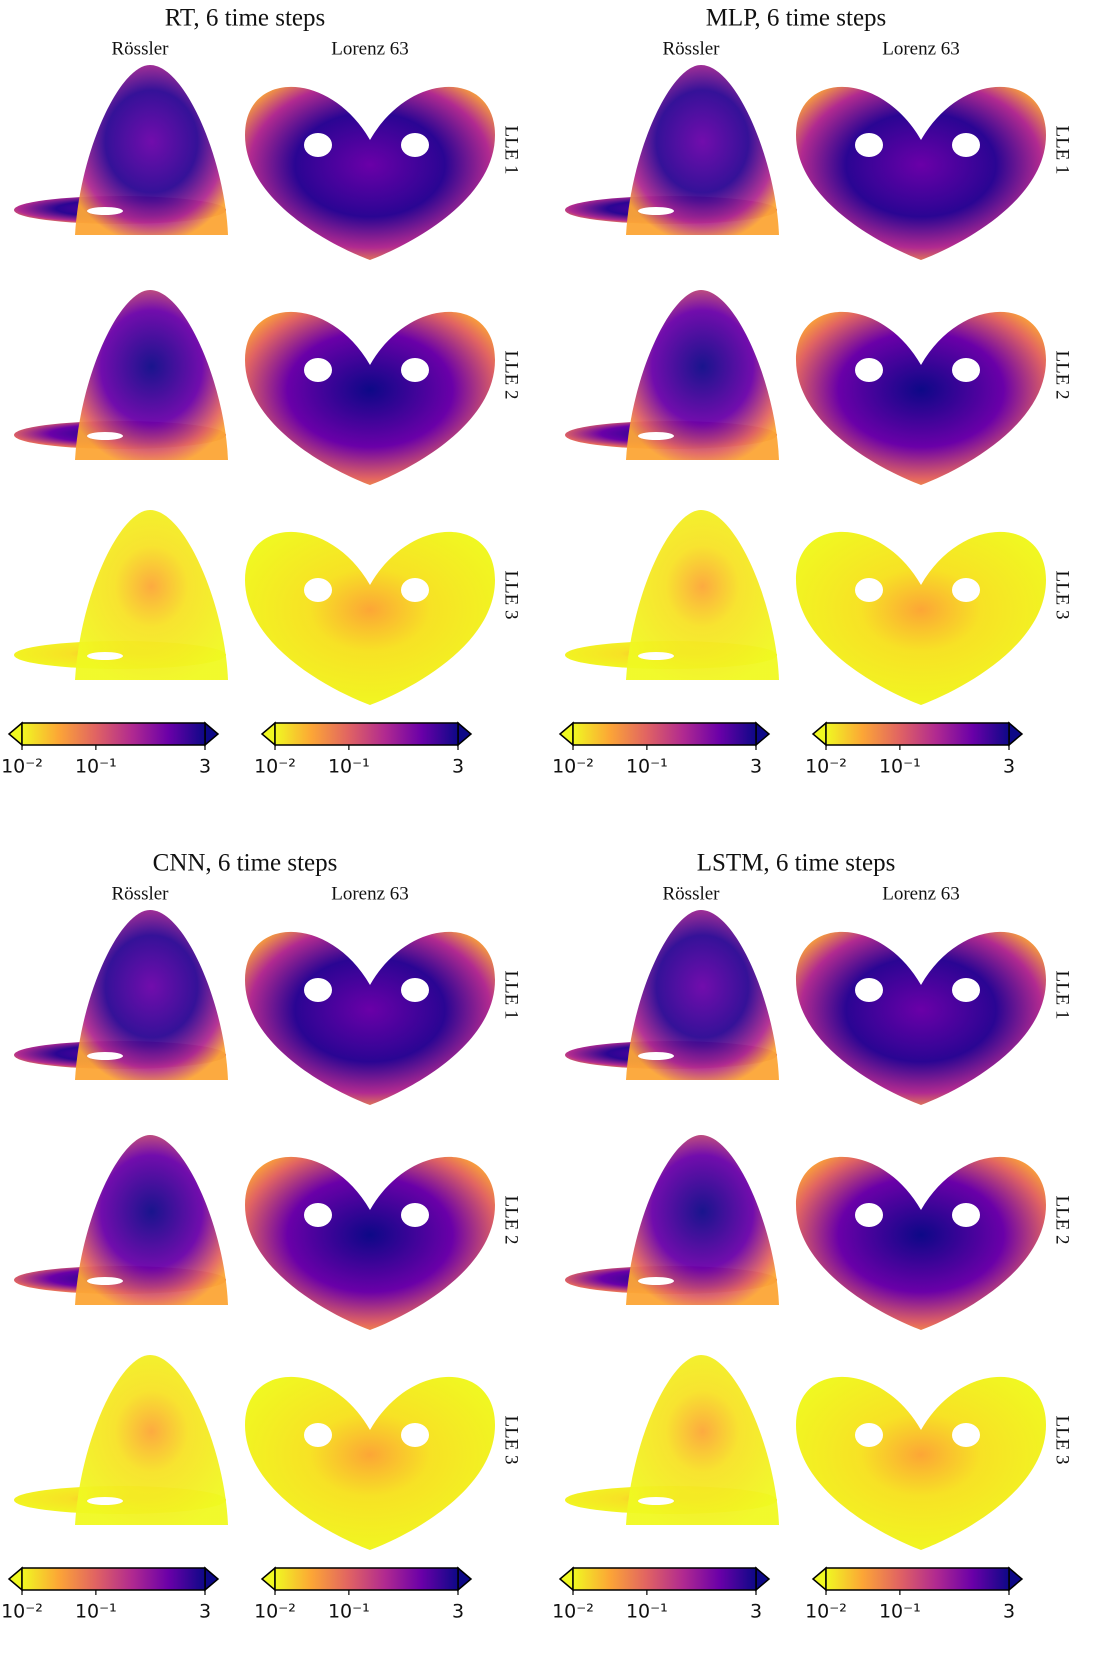 Image resolution: width=1101 pixels, height=1672 pixels. I want to click on panel-title: CNN, 6 time steps, so click(245, 863).